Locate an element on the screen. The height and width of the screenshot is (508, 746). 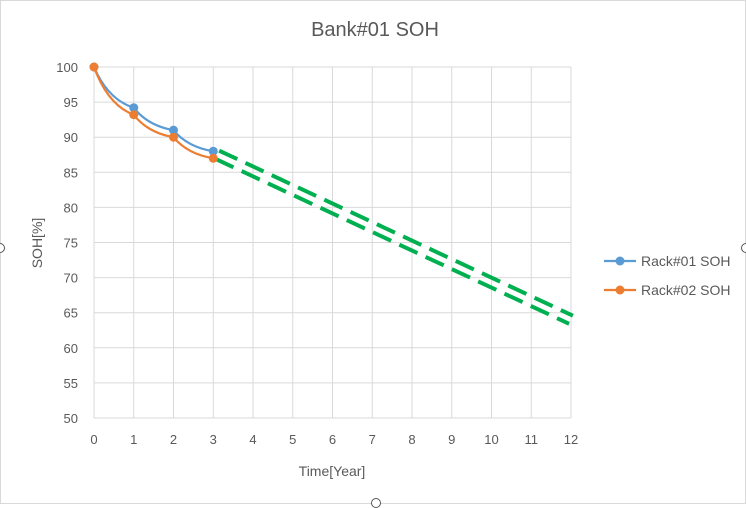
chart-title: Bank#01 SOH is located at coordinates (375, 30).